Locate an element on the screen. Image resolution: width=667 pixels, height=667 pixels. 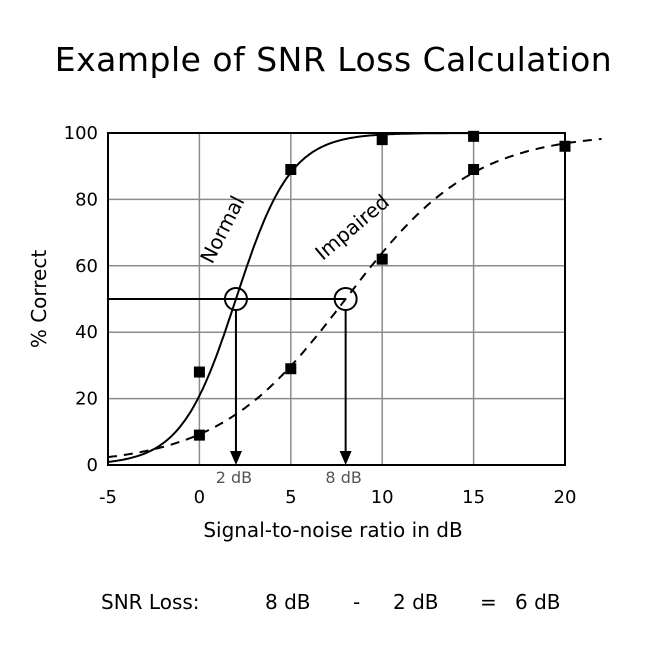
y-axis-label: % Correct is located at coordinates (39, 299).